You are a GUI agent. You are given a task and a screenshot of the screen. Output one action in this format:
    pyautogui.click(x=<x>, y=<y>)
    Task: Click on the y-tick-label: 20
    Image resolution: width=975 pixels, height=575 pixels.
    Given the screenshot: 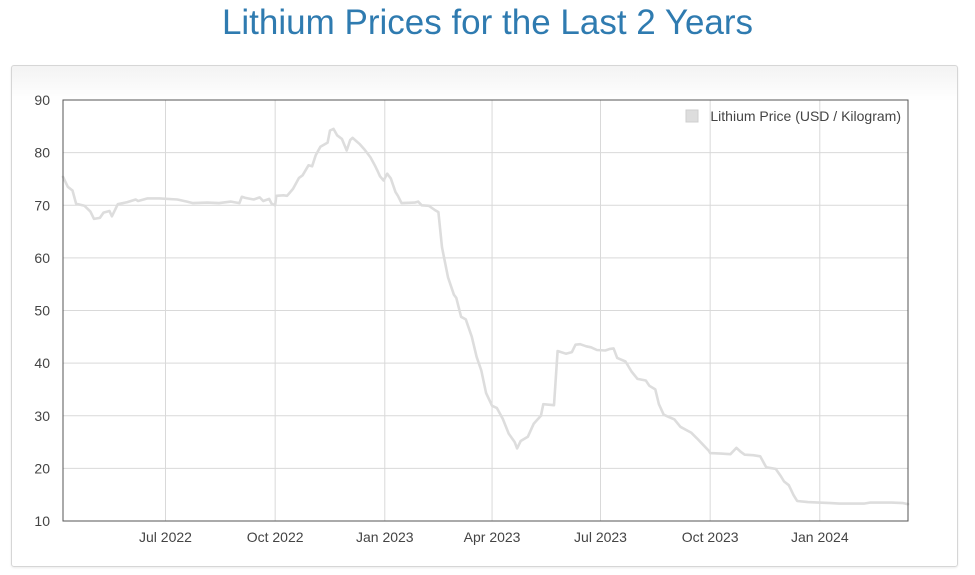 What is the action you would take?
    pyautogui.click(x=42, y=468)
    